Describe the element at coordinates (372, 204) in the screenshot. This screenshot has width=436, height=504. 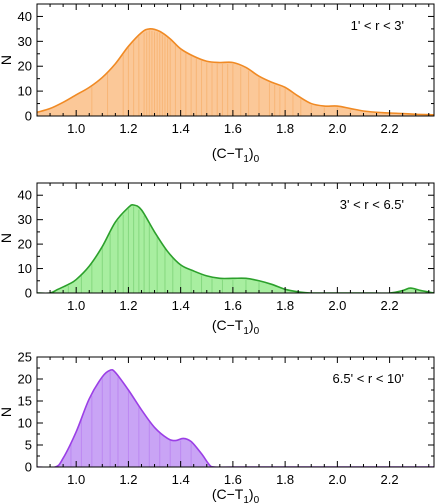
I see `radius-range-annotation: 3' < r < 6.5'` at that location.